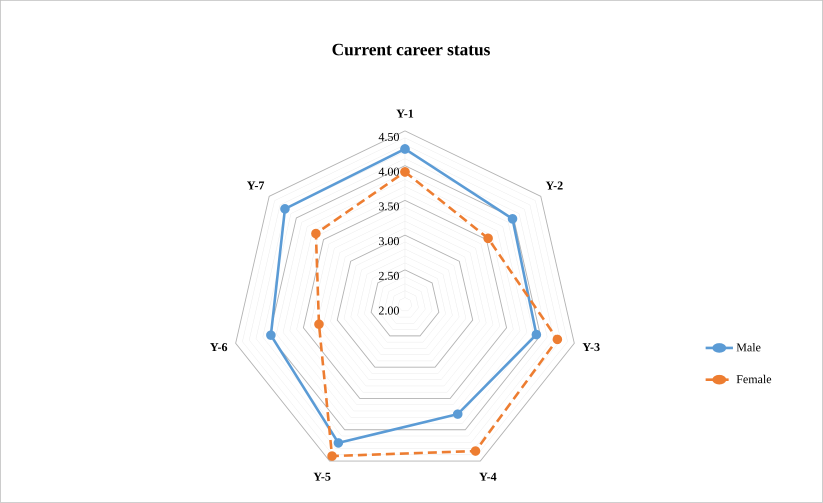  Describe the element at coordinates (255, 186) in the screenshot. I see `spoke-label: Y-7` at that location.